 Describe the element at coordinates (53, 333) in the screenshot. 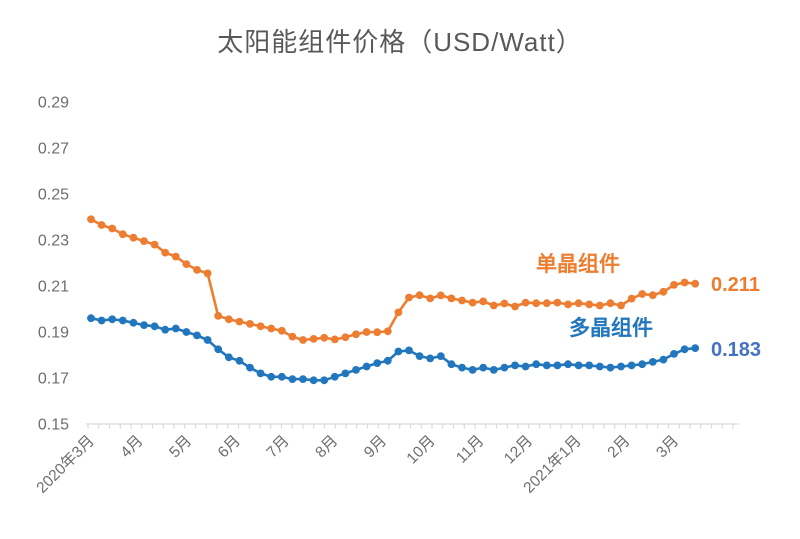

I see `y-axis-tick-label: 0.19` at that location.